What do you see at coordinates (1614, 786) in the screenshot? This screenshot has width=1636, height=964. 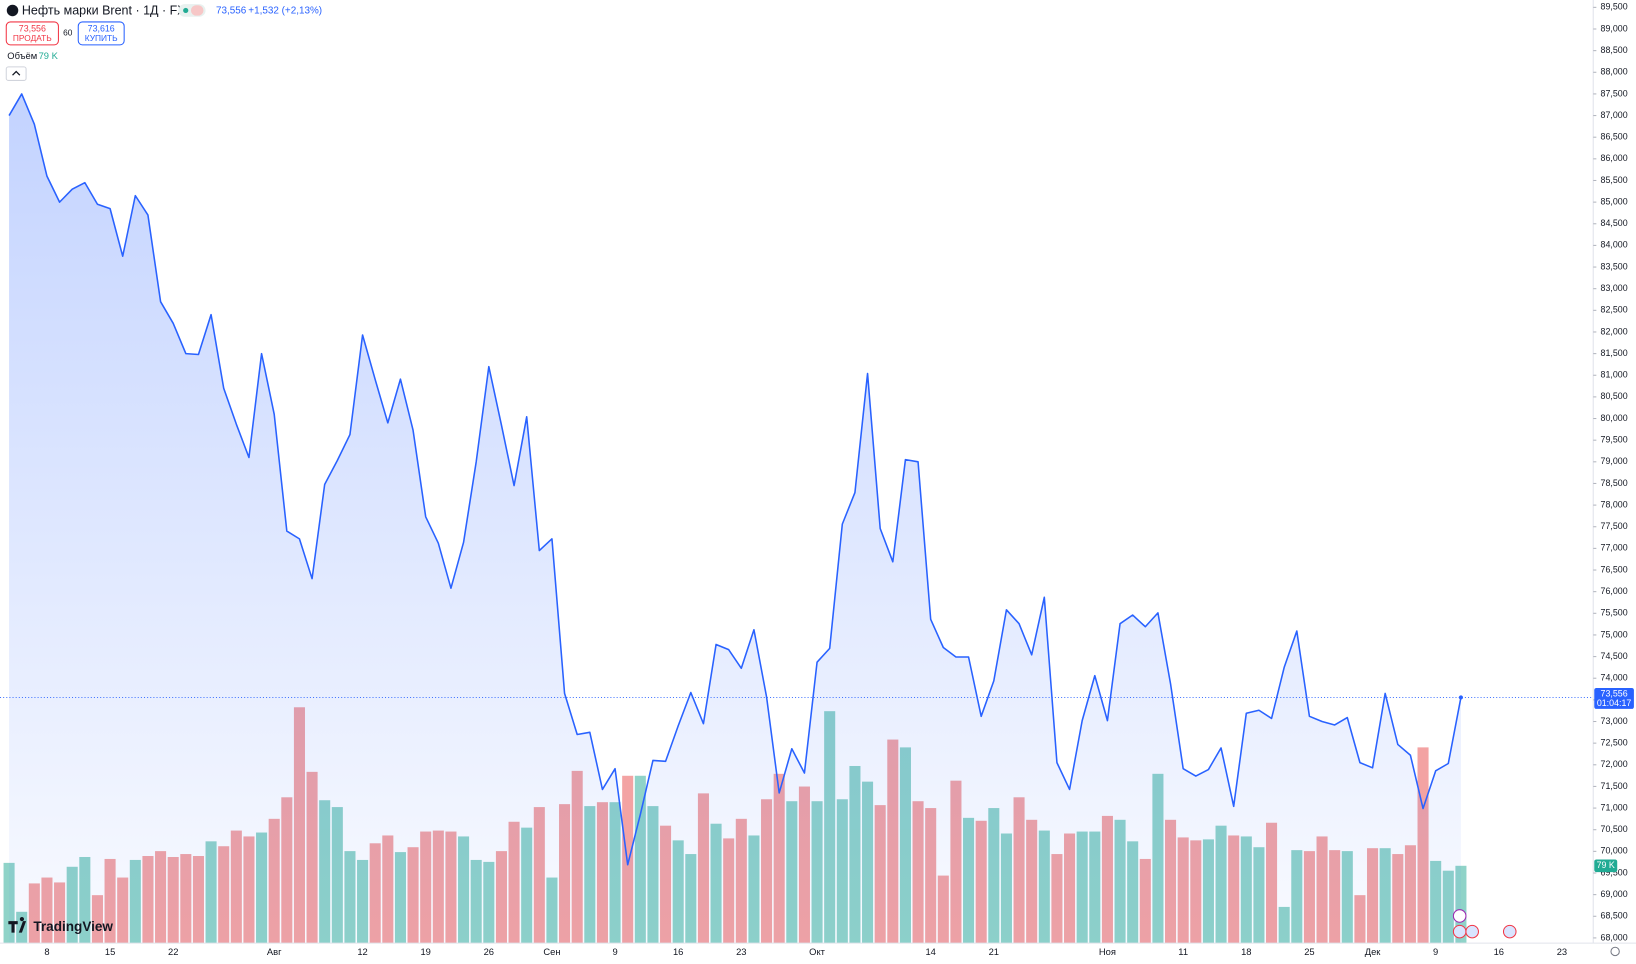 I see `y-tick-label: 71,500` at bounding box center [1614, 786].